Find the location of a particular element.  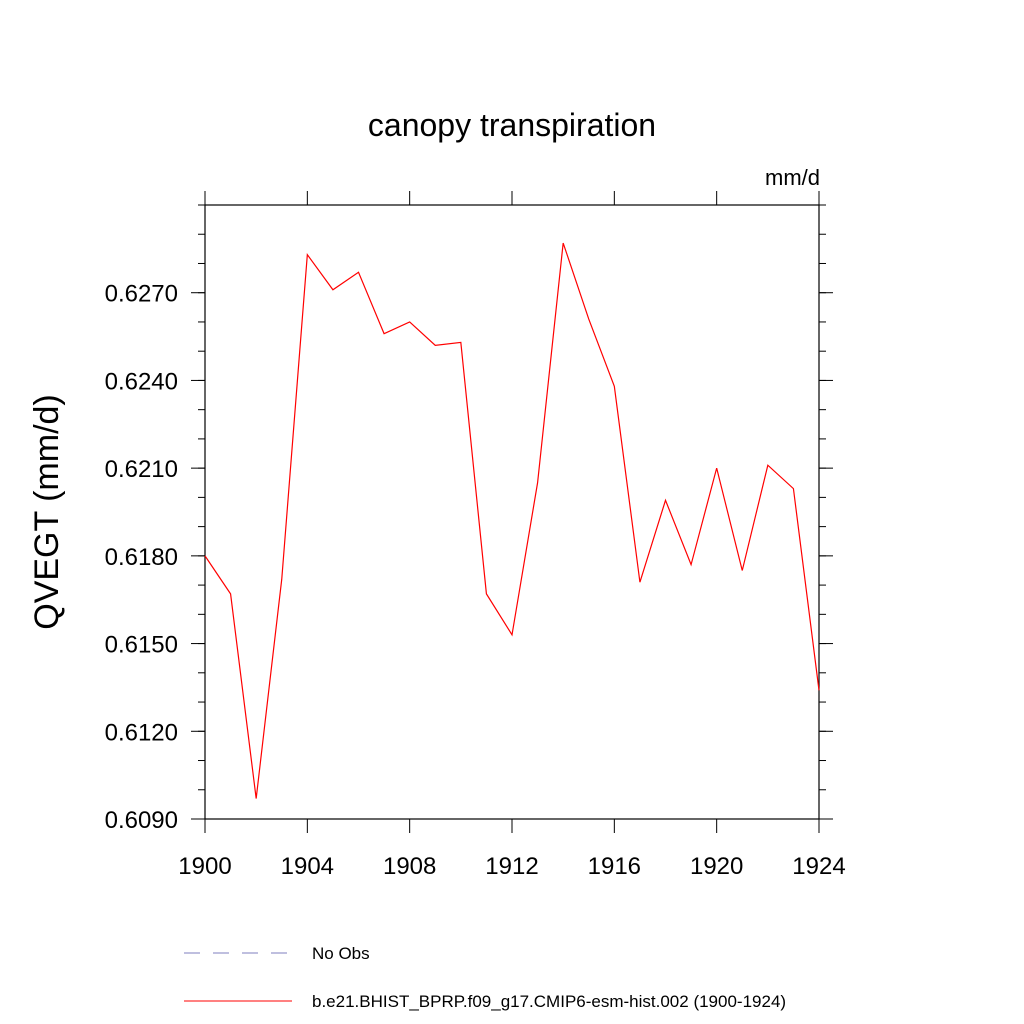

x-tick-label: 1904 is located at coordinates (307, 866).